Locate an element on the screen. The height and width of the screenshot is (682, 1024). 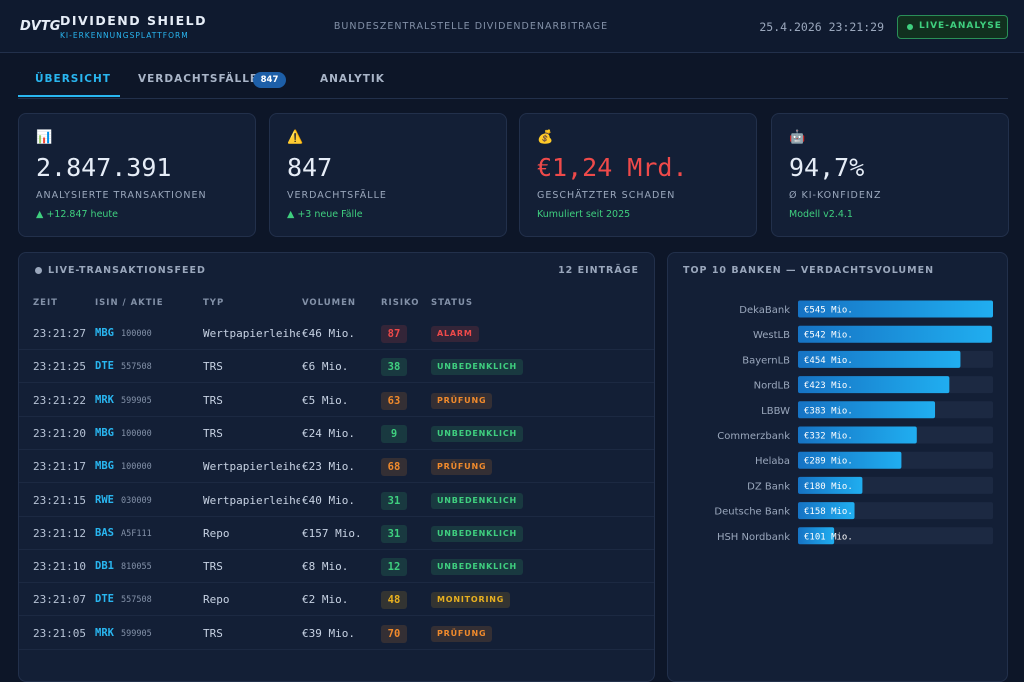
time: 23:21:15 is located at coordinates (59, 500).